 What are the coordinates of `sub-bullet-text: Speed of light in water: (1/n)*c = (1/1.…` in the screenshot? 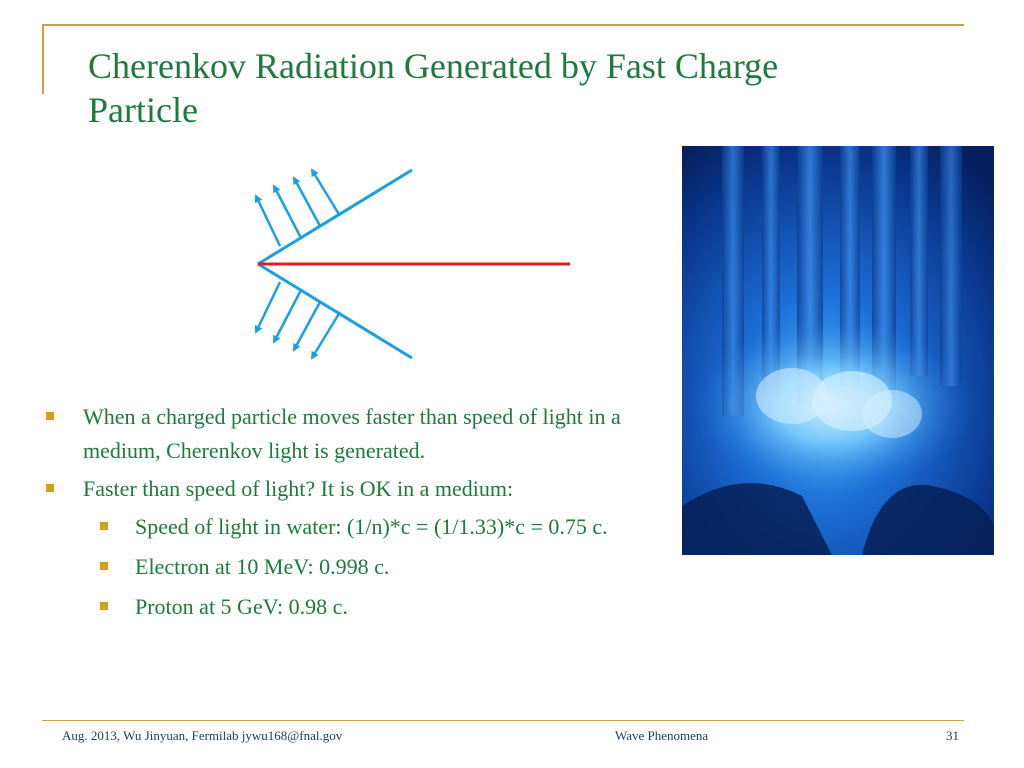 It's located at (371, 526).